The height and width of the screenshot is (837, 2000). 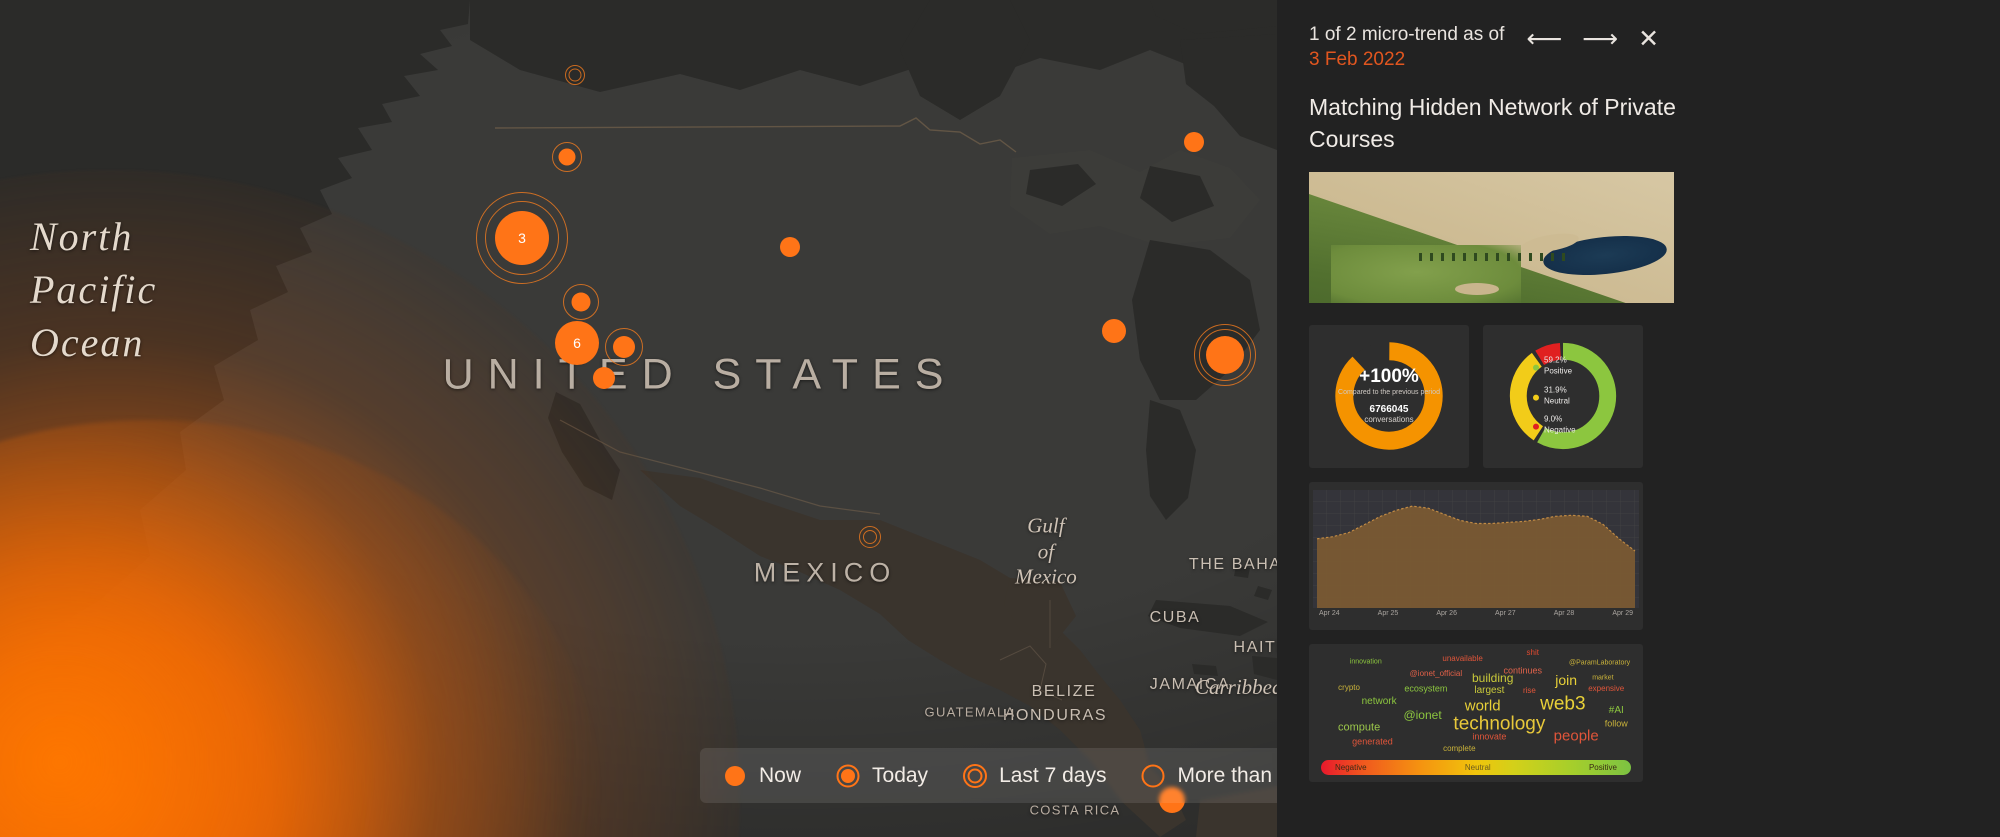 What do you see at coordinates (1389, 420) in the screenshot?
I see `conversation-count-label: conversations` at bounding box center [1389, 420].